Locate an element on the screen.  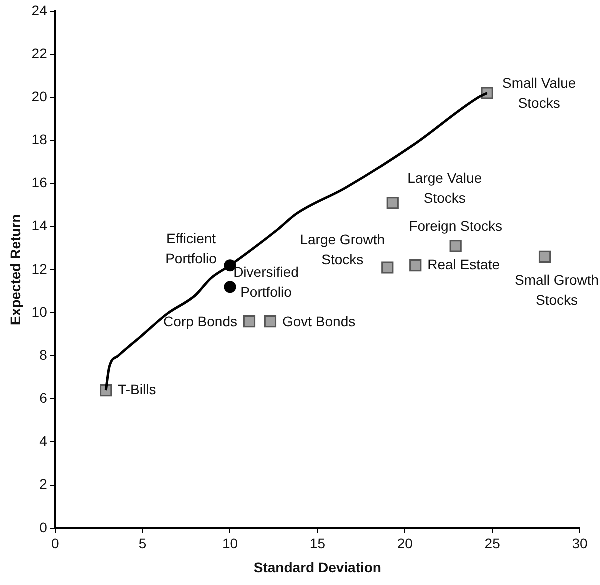
series-label: Efficient Portfolio is located at coordinates (192, 248).